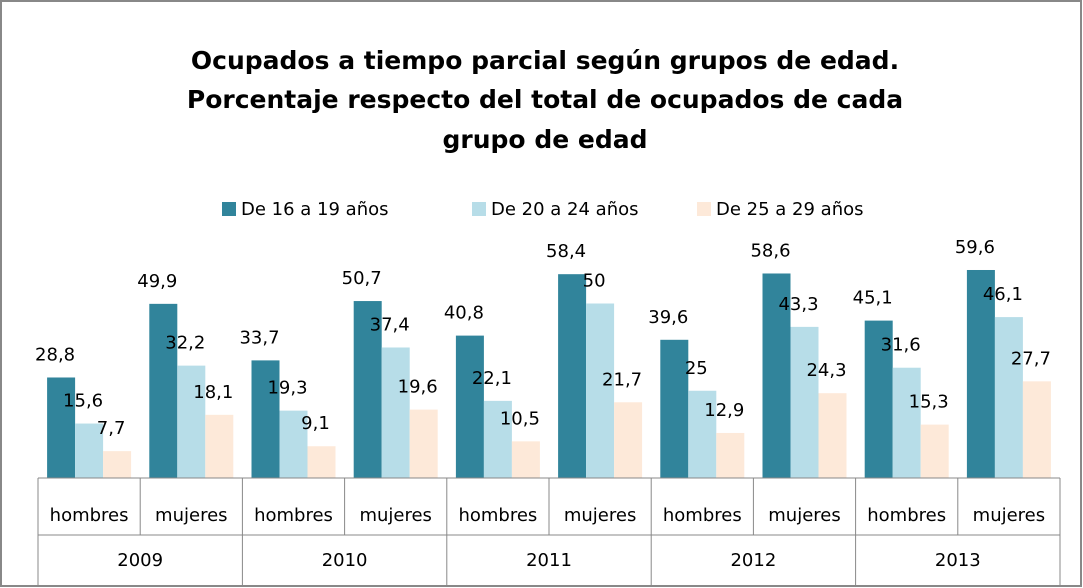 This screenshot has width=1083, height=588. What do you see at coordinates (185, 343) in the screenshot?
I see `data-label: 32,2` at bounding box center [185, 343].